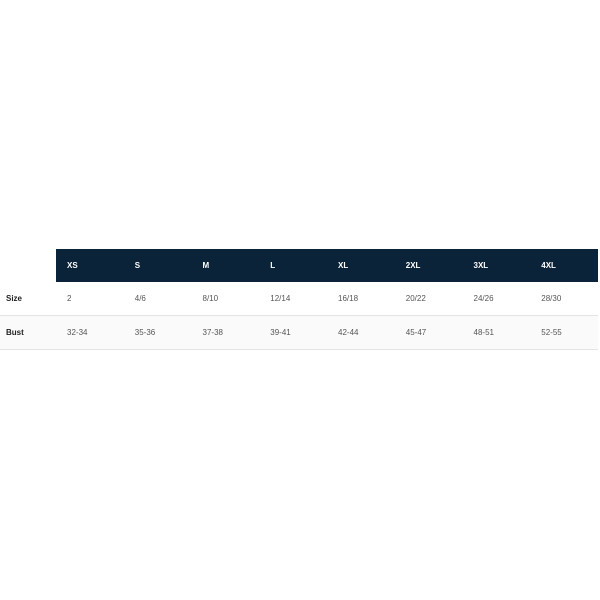  What do you see at coordinates (564, 299) in the screenshot?
I see `table-cell: 28/30` at bounding box center [564, 299].